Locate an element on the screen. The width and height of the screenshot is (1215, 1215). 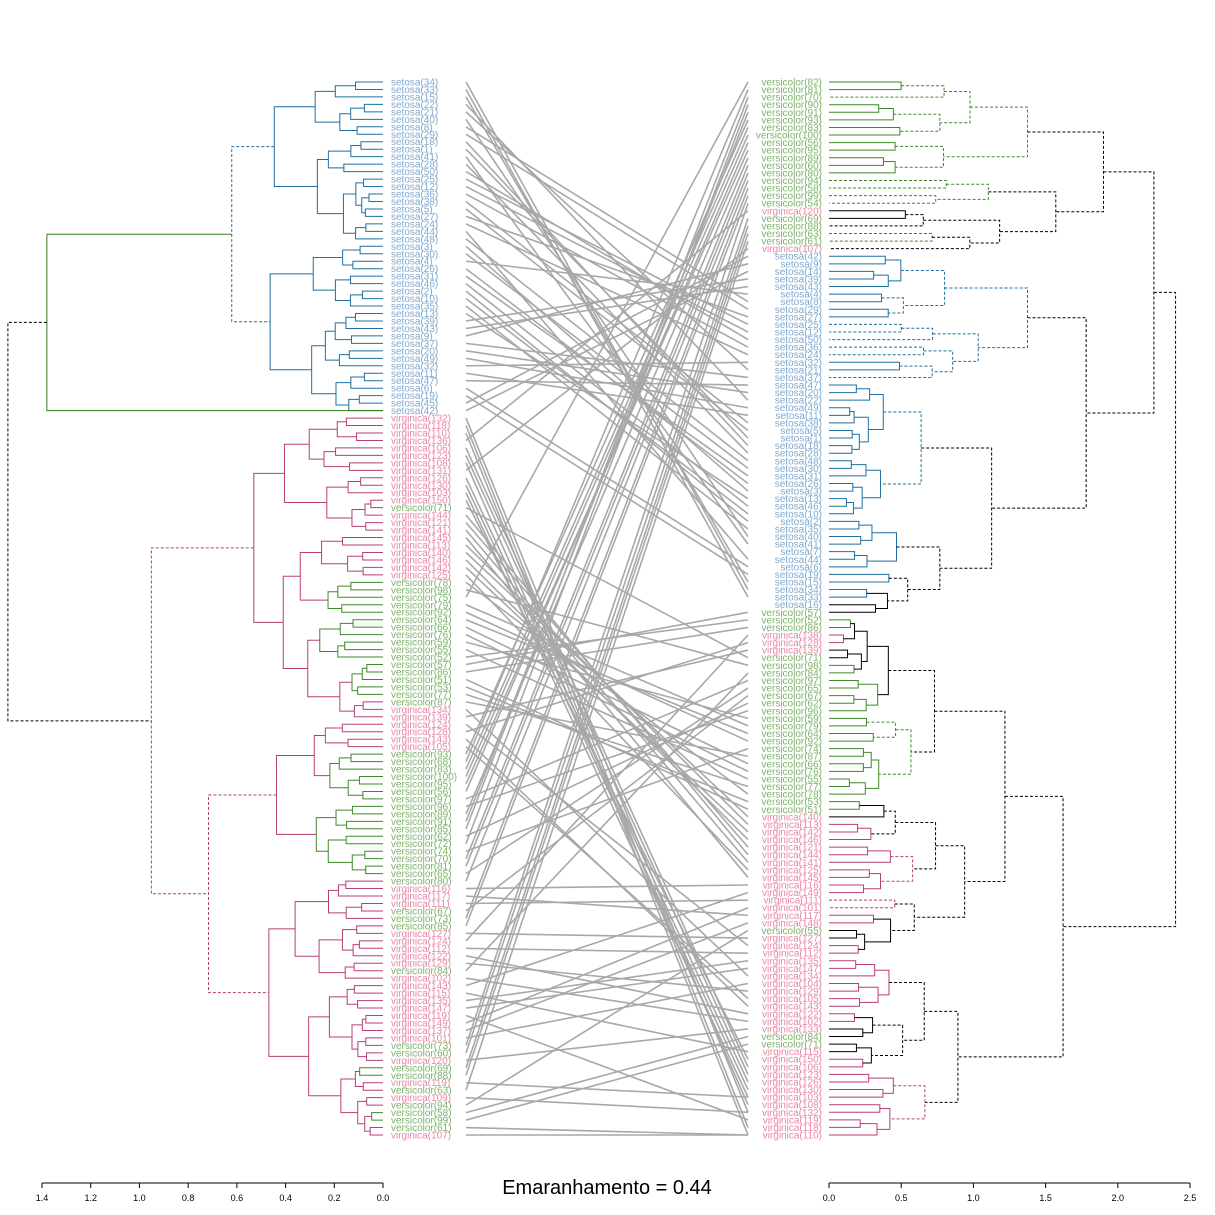
left-leaf-label: versicolor(85) is located at coordinates (421, 829).